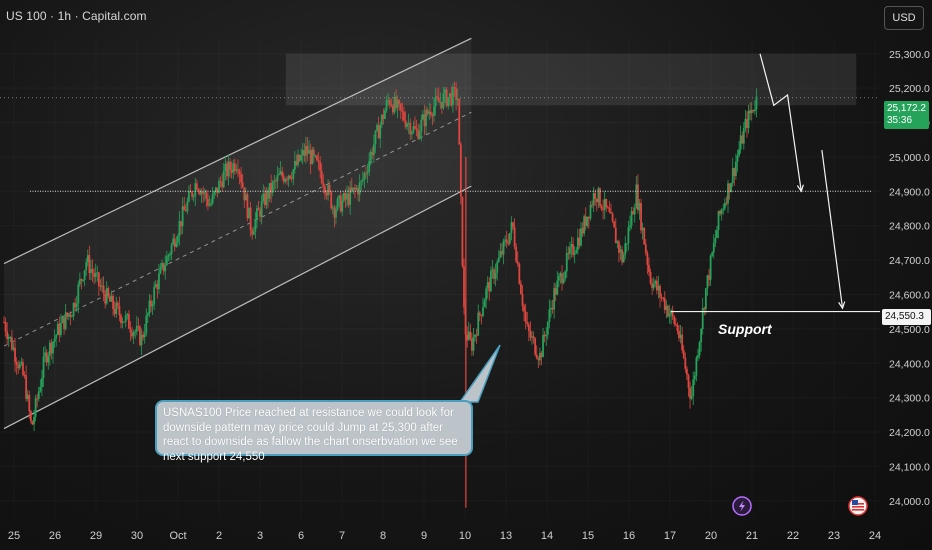 The height and width of the screenshot is (550, 932). I want to click on price-tick-label: 25,300.0, so click(909, 55).